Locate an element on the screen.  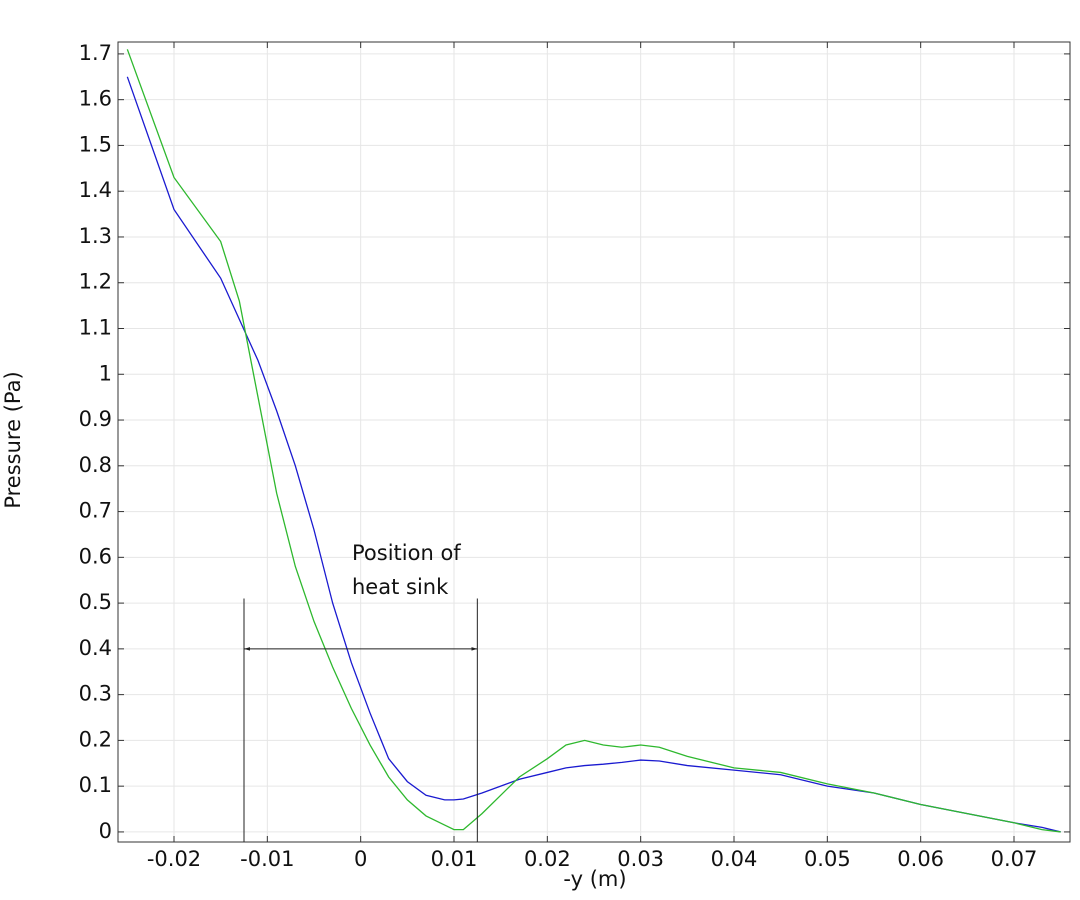
x-tick-label: 0.06 is located at coordinates (920, 859).